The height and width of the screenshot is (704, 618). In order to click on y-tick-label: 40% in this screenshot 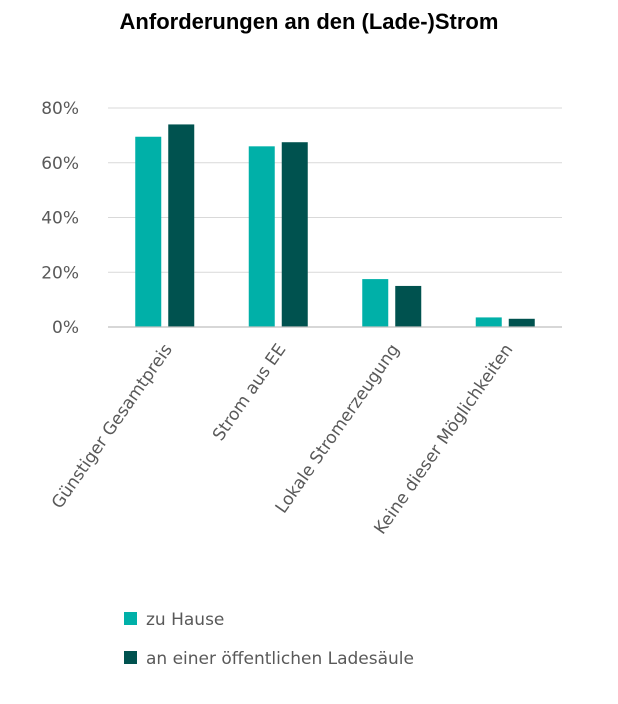, I will do `click(60, 219)`.